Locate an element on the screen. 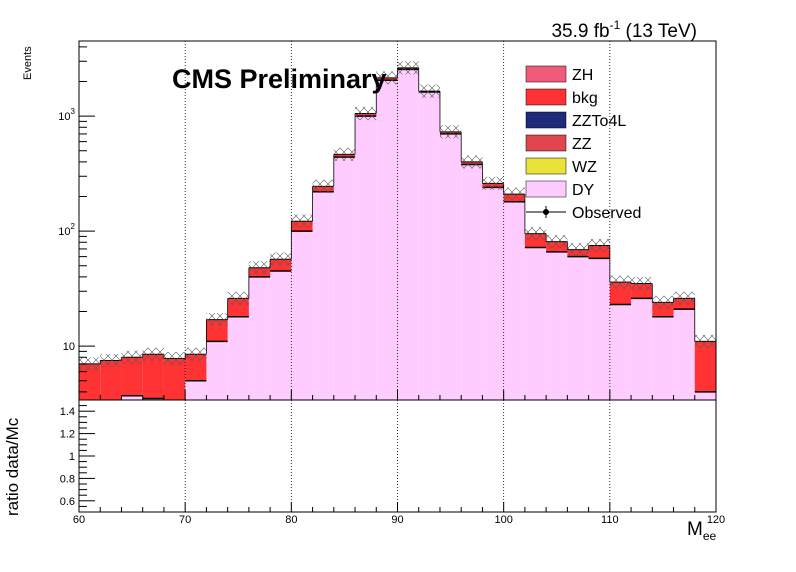  y-axis-label-ratio: ratio data/Mc is located at coordinates (12, 466).